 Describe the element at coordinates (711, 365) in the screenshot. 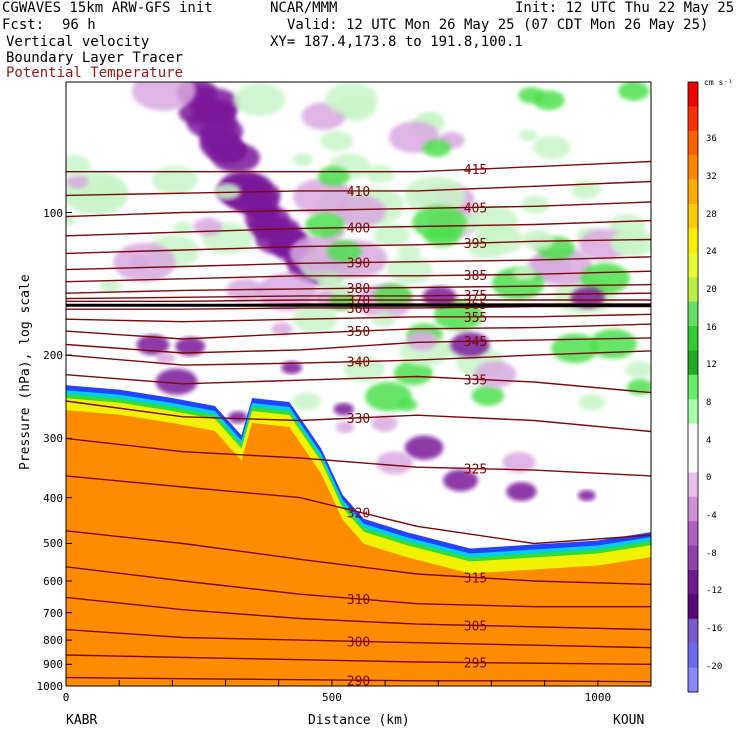

I see `colorbar-tick-label: 12` at that location.